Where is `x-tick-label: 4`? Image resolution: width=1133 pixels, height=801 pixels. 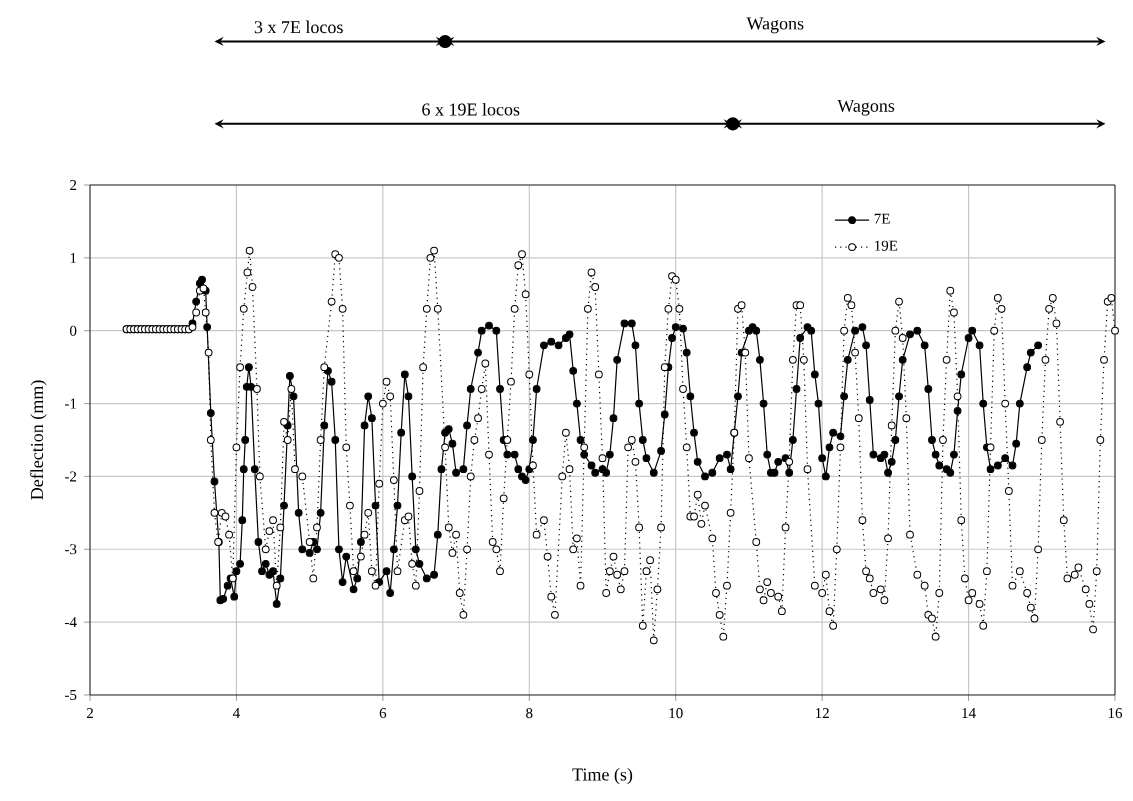 x-tick-label: 4 is located at coordinates (236, 713).